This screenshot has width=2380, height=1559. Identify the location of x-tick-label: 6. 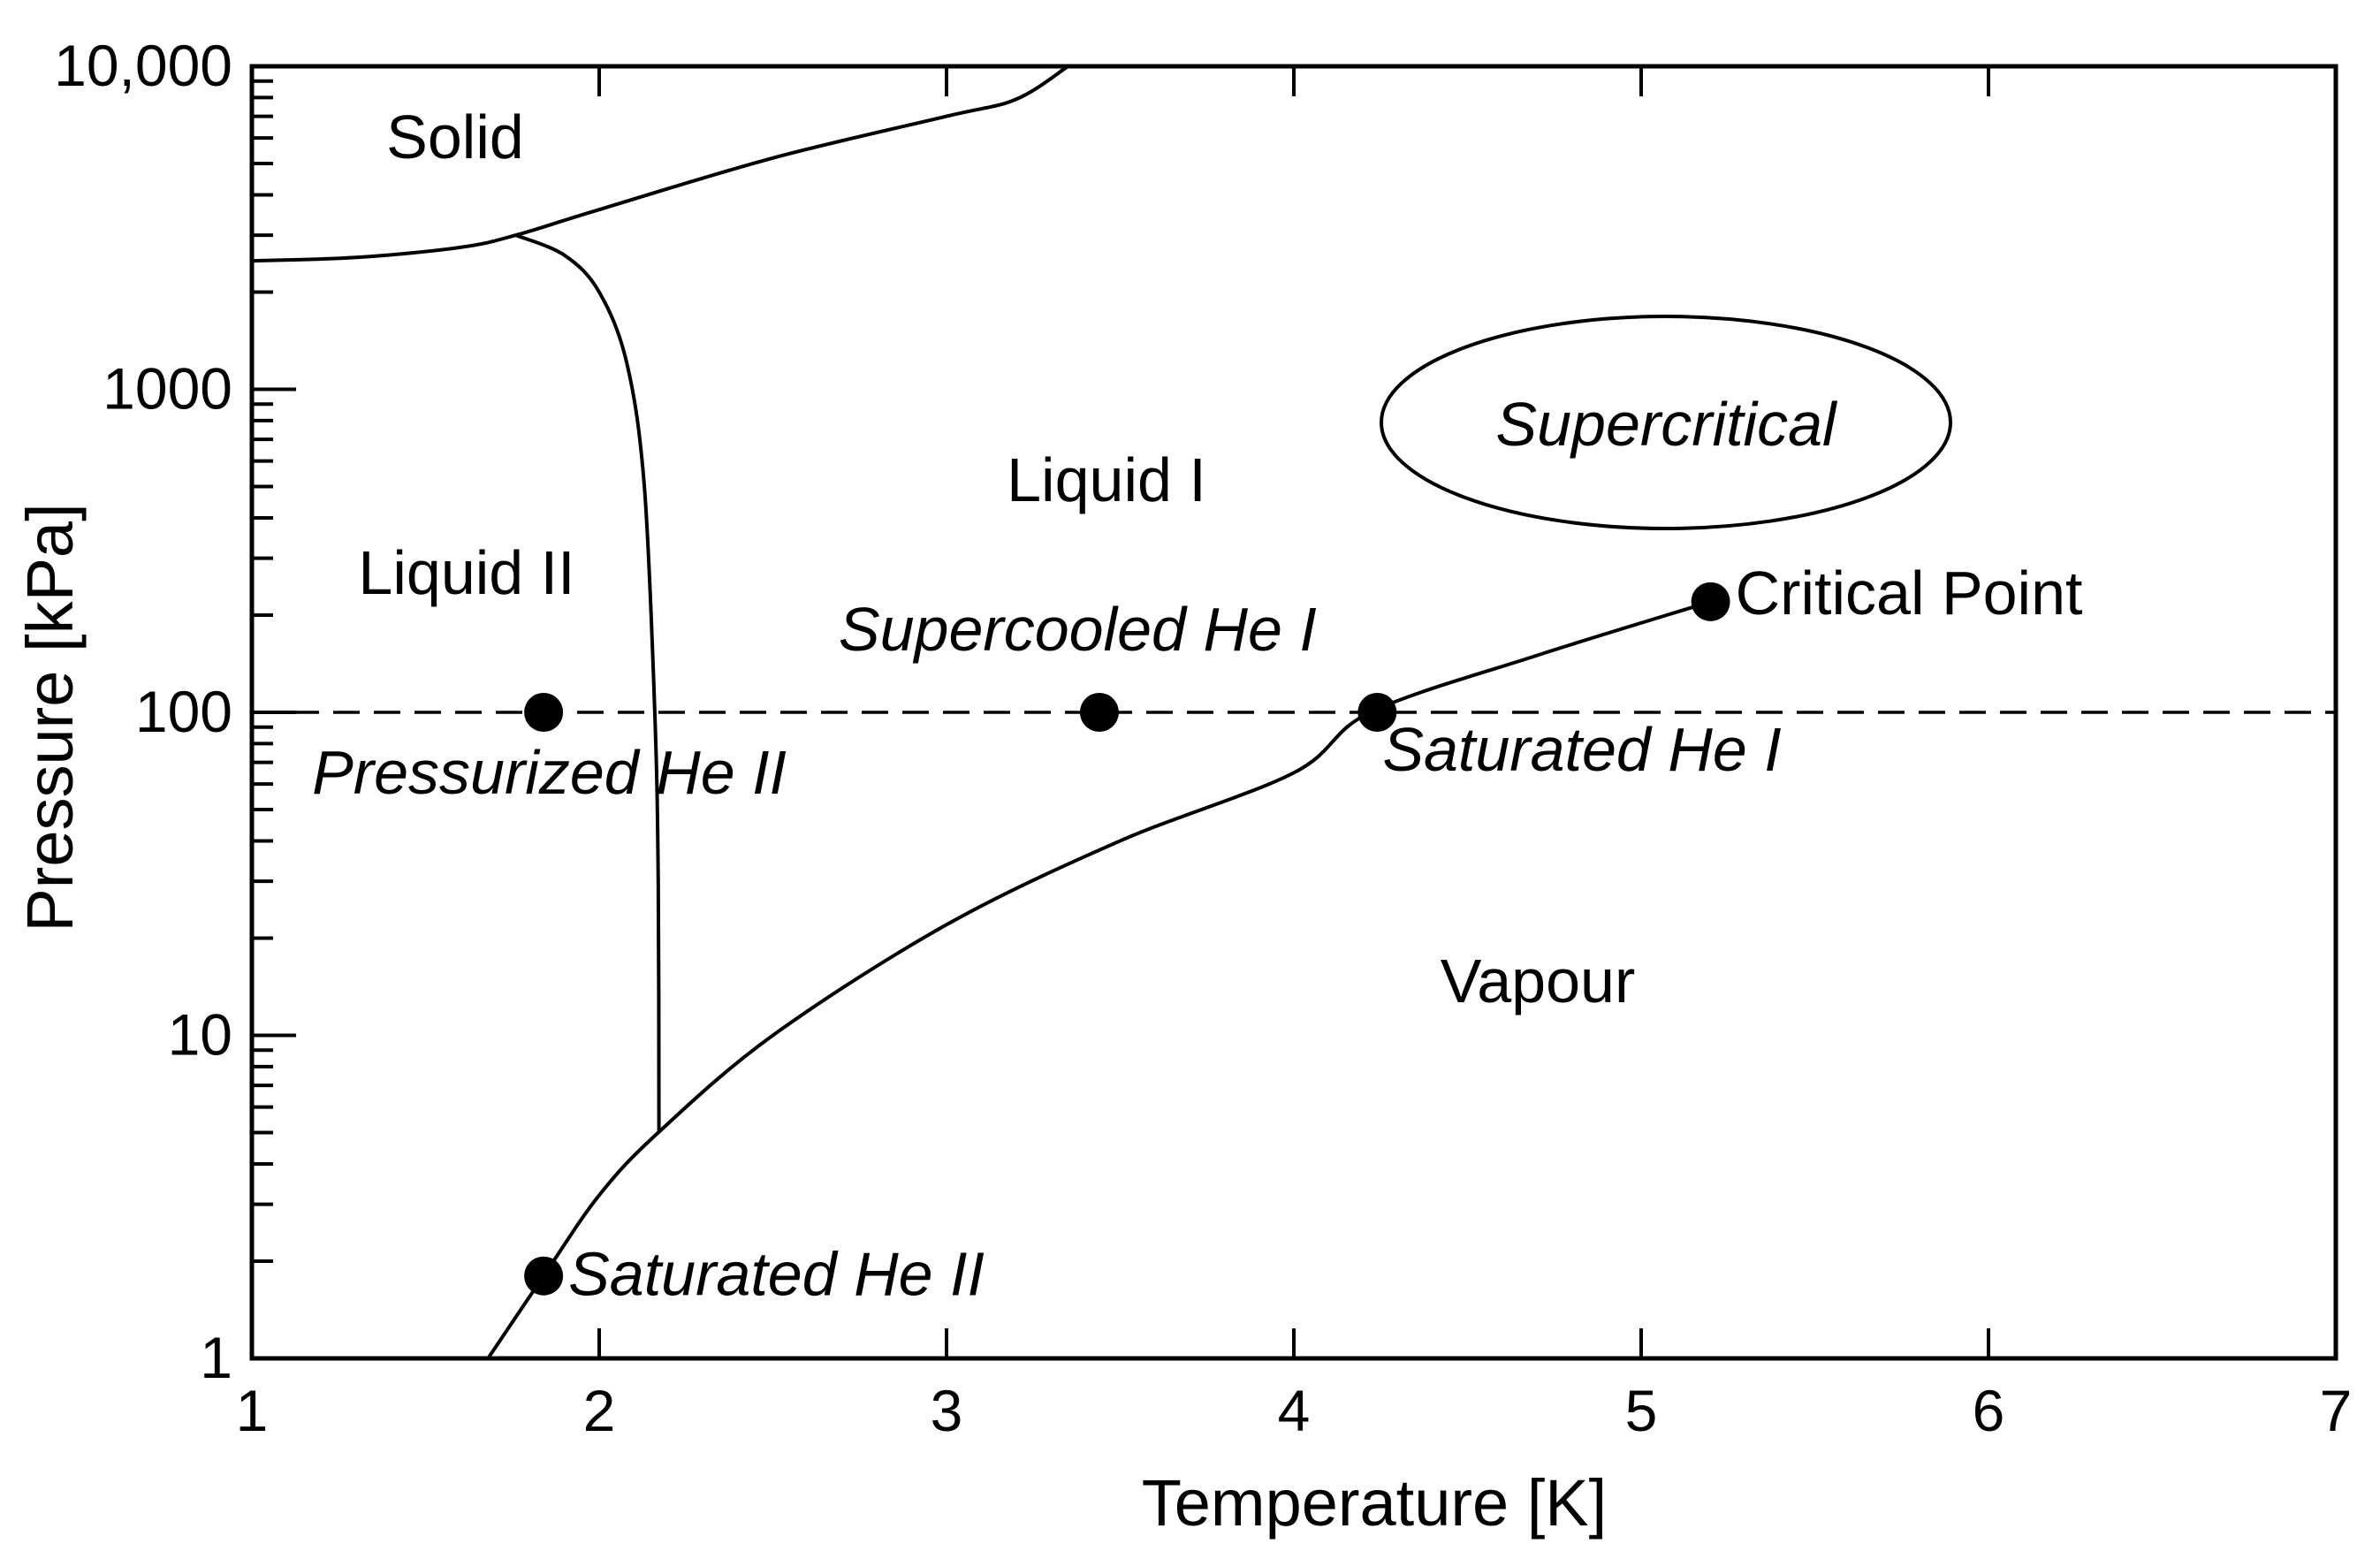
(1989, 1410).